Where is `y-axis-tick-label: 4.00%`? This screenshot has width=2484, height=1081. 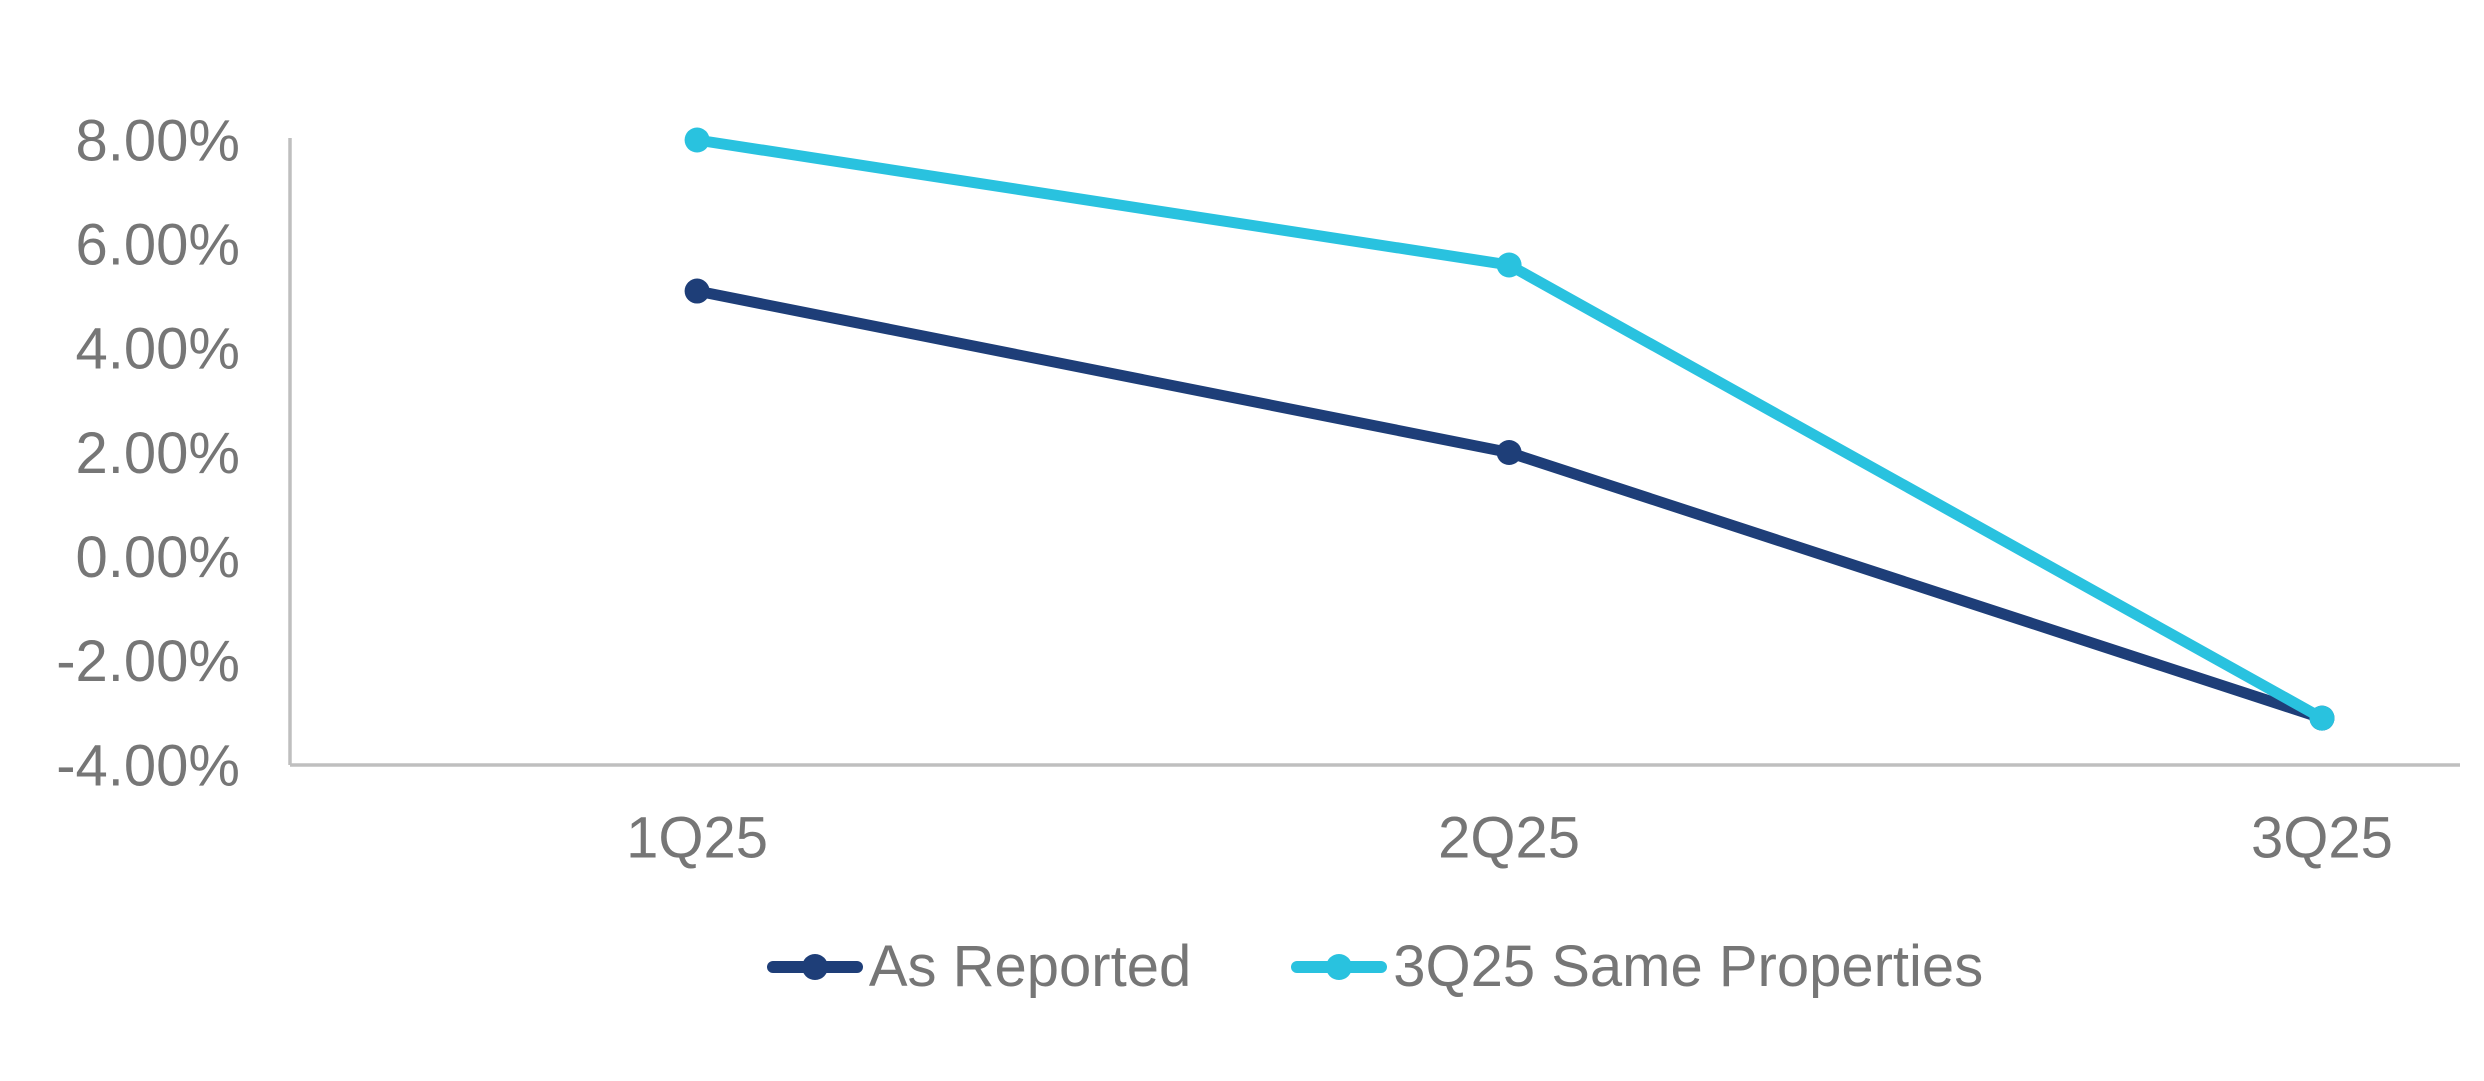 y-axis-tick-label: 4.00% is located at coordinates (158, 349).